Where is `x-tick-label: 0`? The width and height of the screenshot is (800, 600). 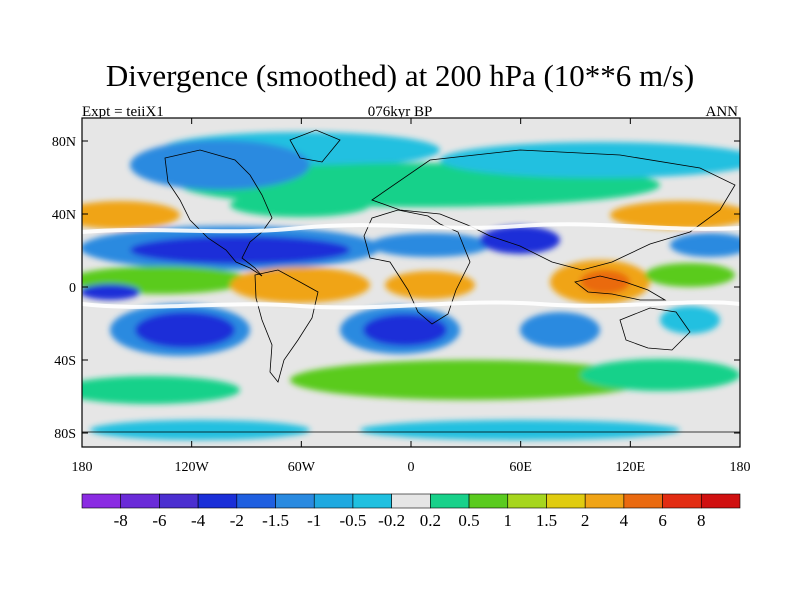
x-tick-label: 0 is located at coordinates (411, 467).